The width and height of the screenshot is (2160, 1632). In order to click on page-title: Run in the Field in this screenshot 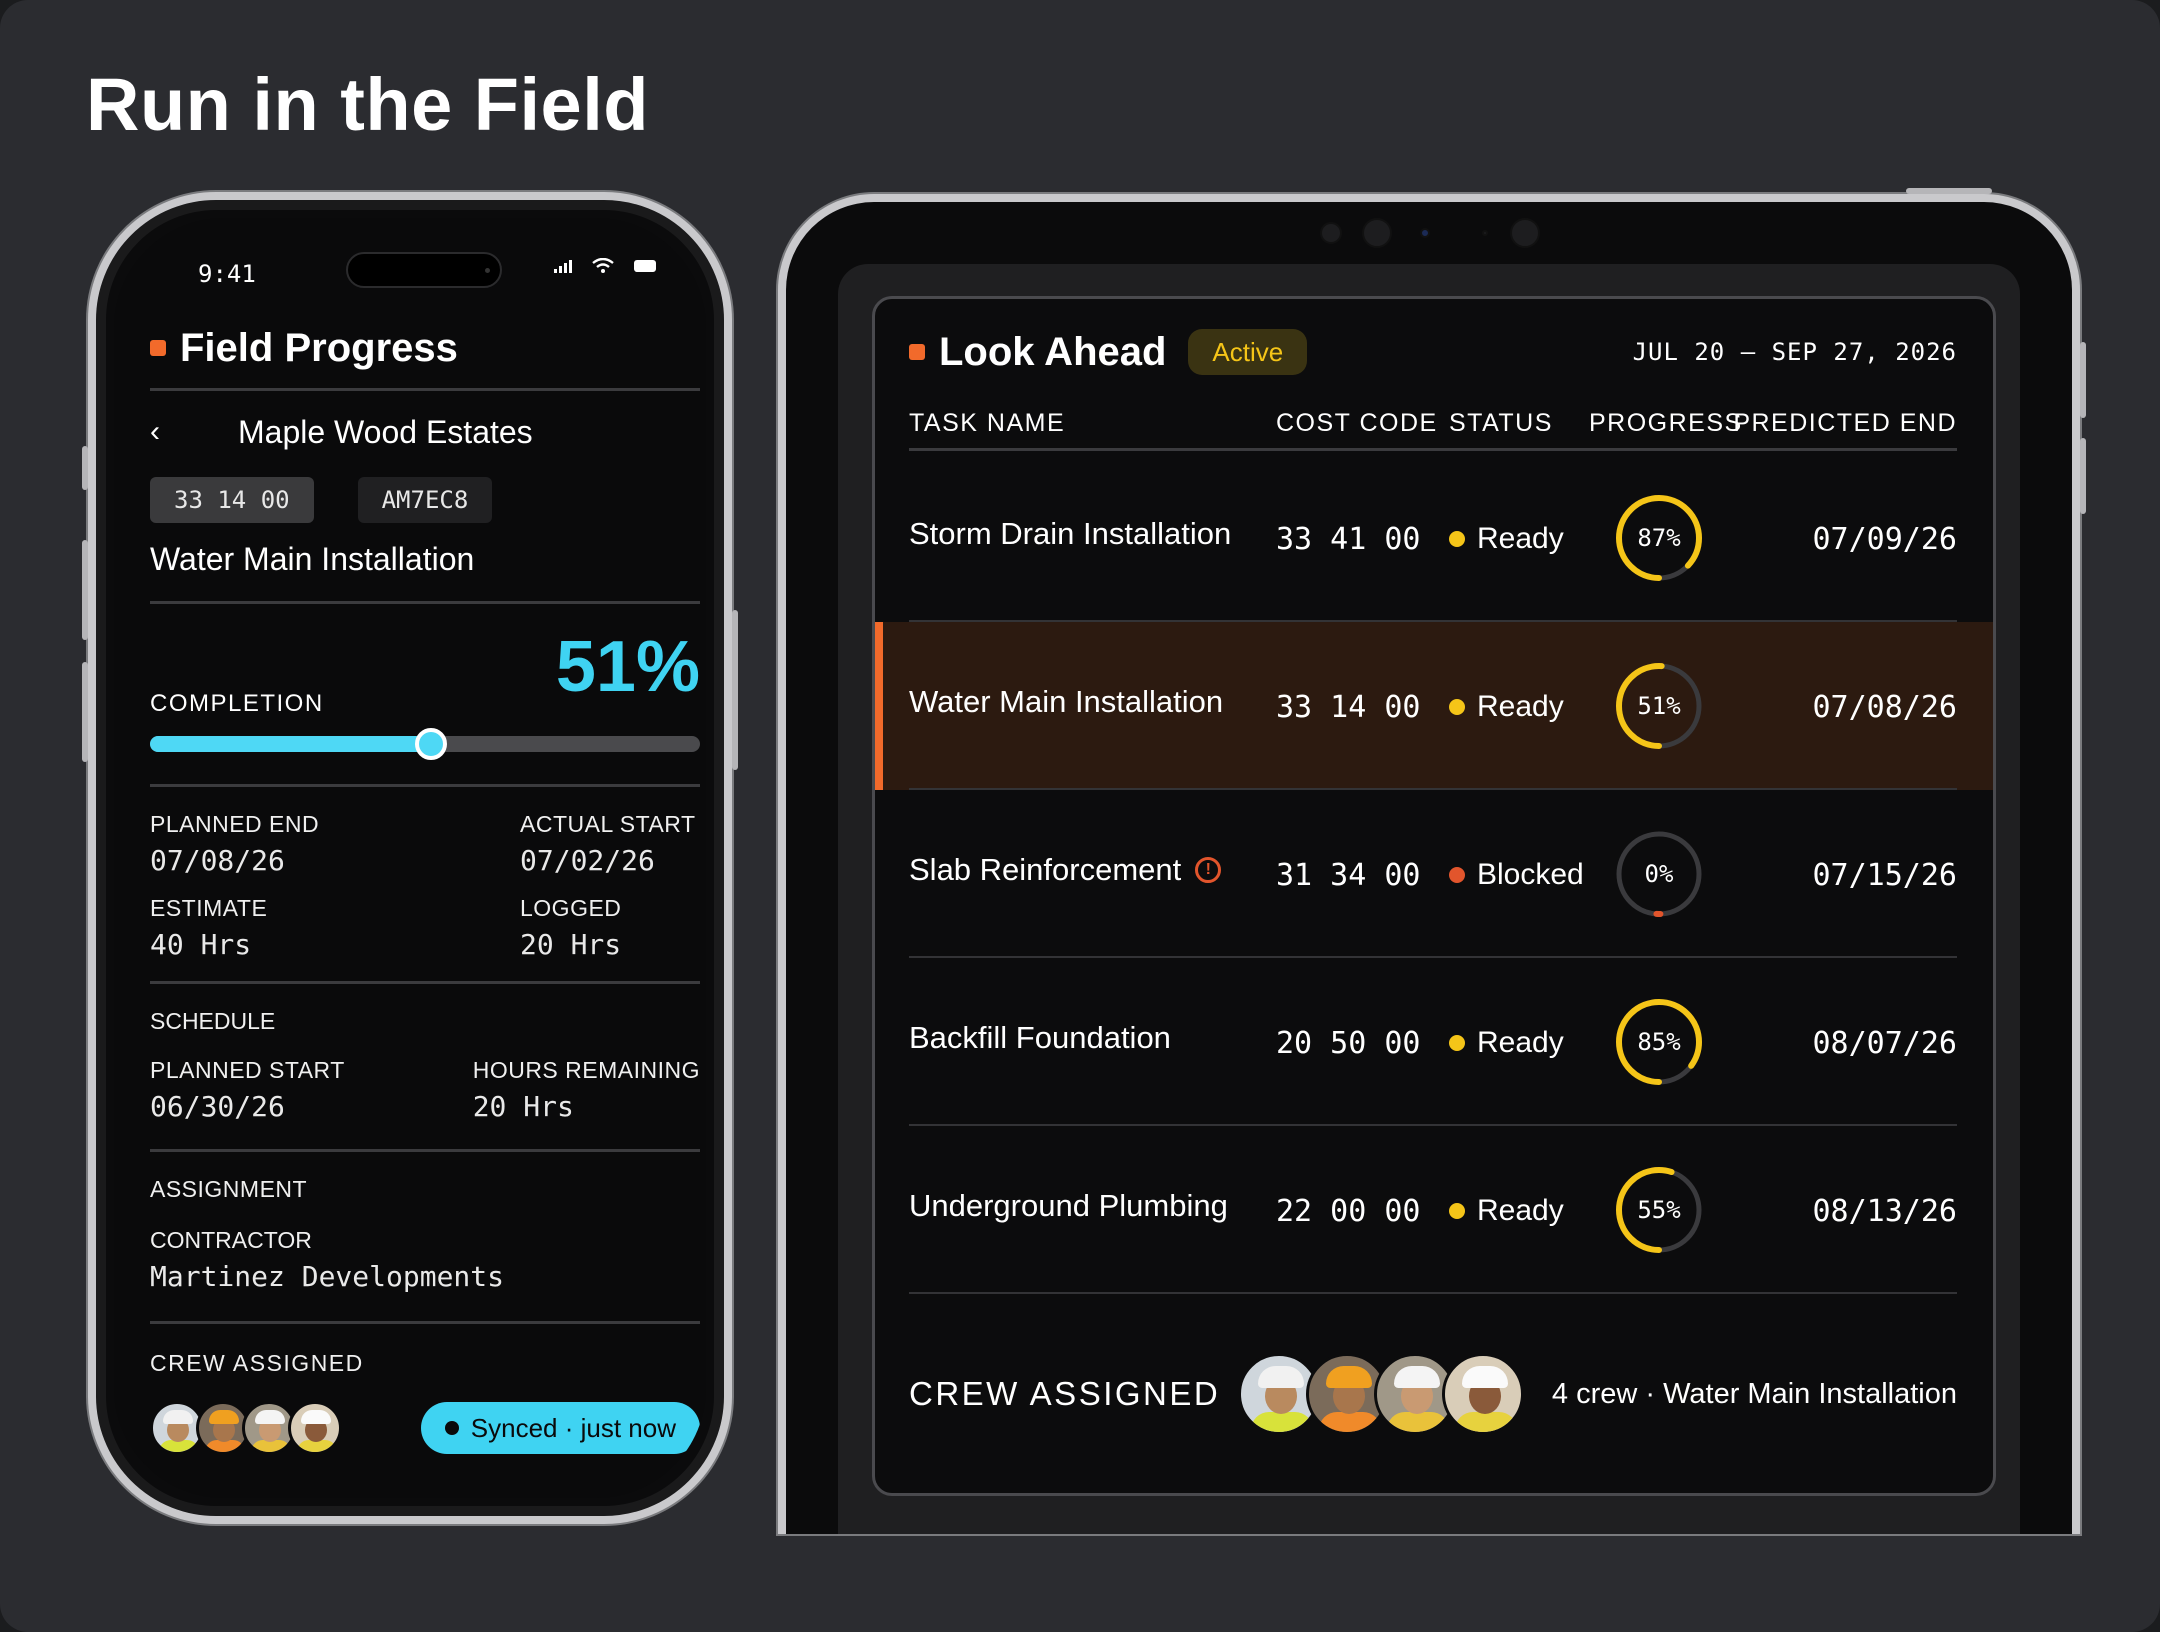, I will do `click(367, 104)`.